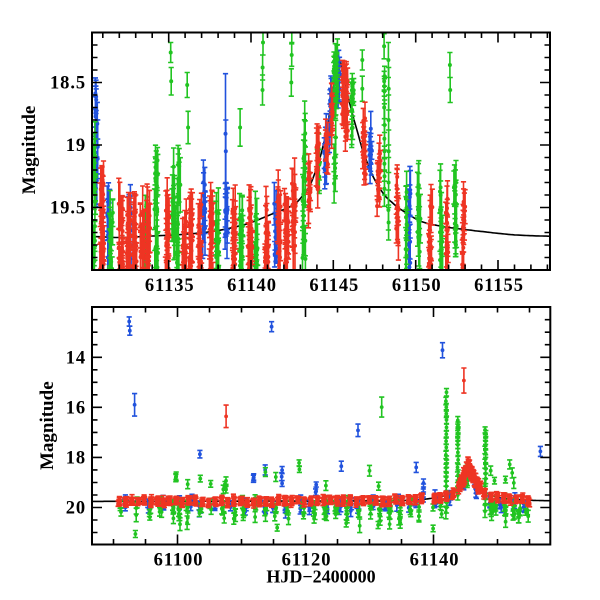 This screenshot has width=600, height=600. What do you see at coordinates (76, 146) in the screenshot?
I see `svg-text: 19` at bounding box center [76, 146].